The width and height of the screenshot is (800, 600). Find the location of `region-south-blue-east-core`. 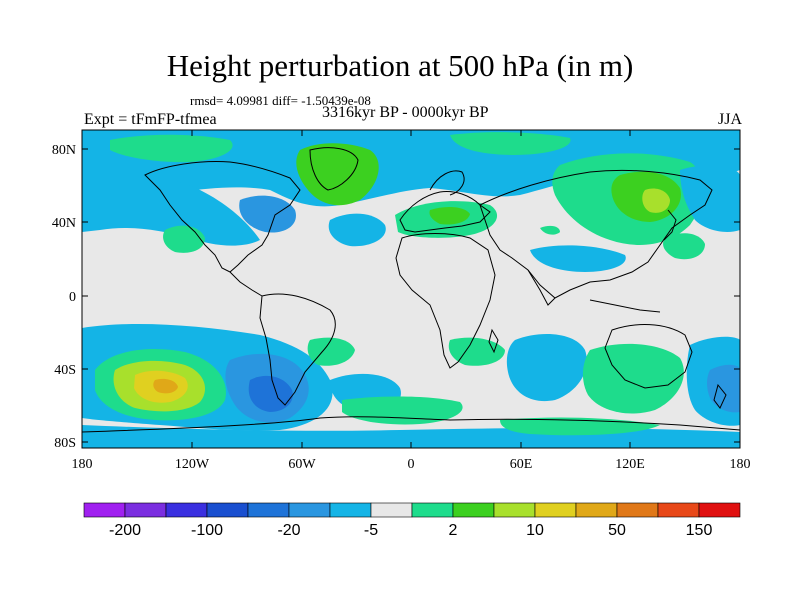

region-south-blue-east-core is located at coordinates (723, 388).